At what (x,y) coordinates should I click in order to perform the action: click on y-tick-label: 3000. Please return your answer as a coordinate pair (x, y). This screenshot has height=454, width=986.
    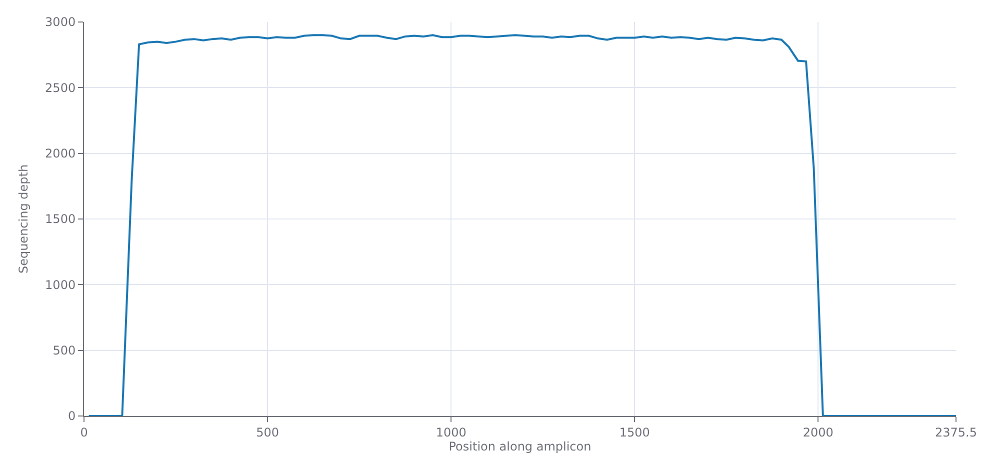
    Looking at the image, I should click on (60, 22).